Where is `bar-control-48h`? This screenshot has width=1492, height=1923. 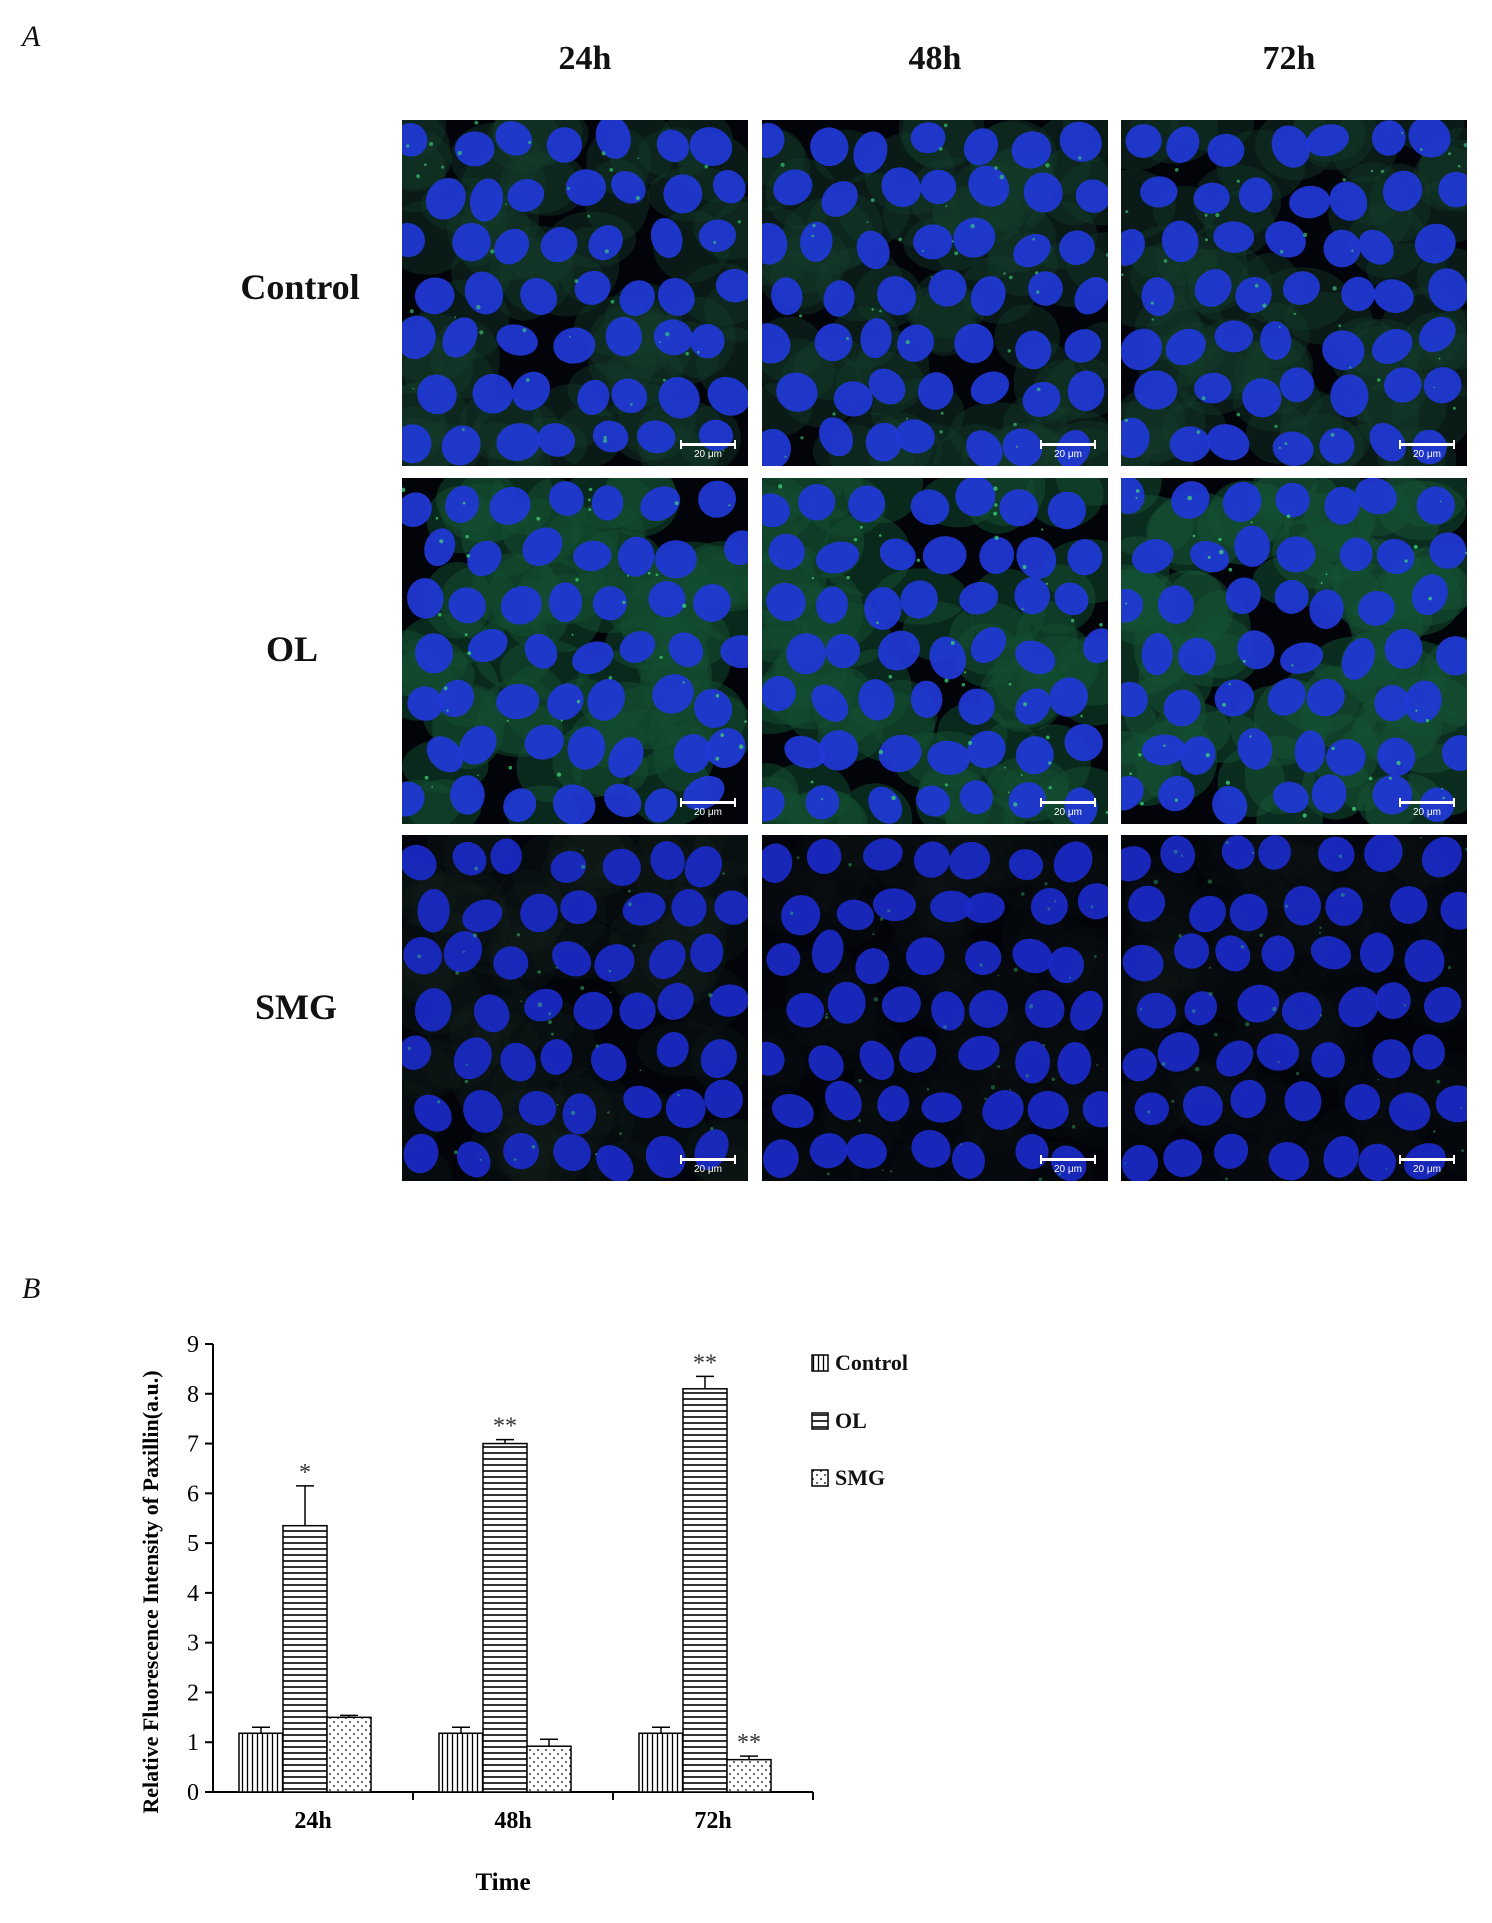 bar-control-48h is located at coordinates (461, 1762).